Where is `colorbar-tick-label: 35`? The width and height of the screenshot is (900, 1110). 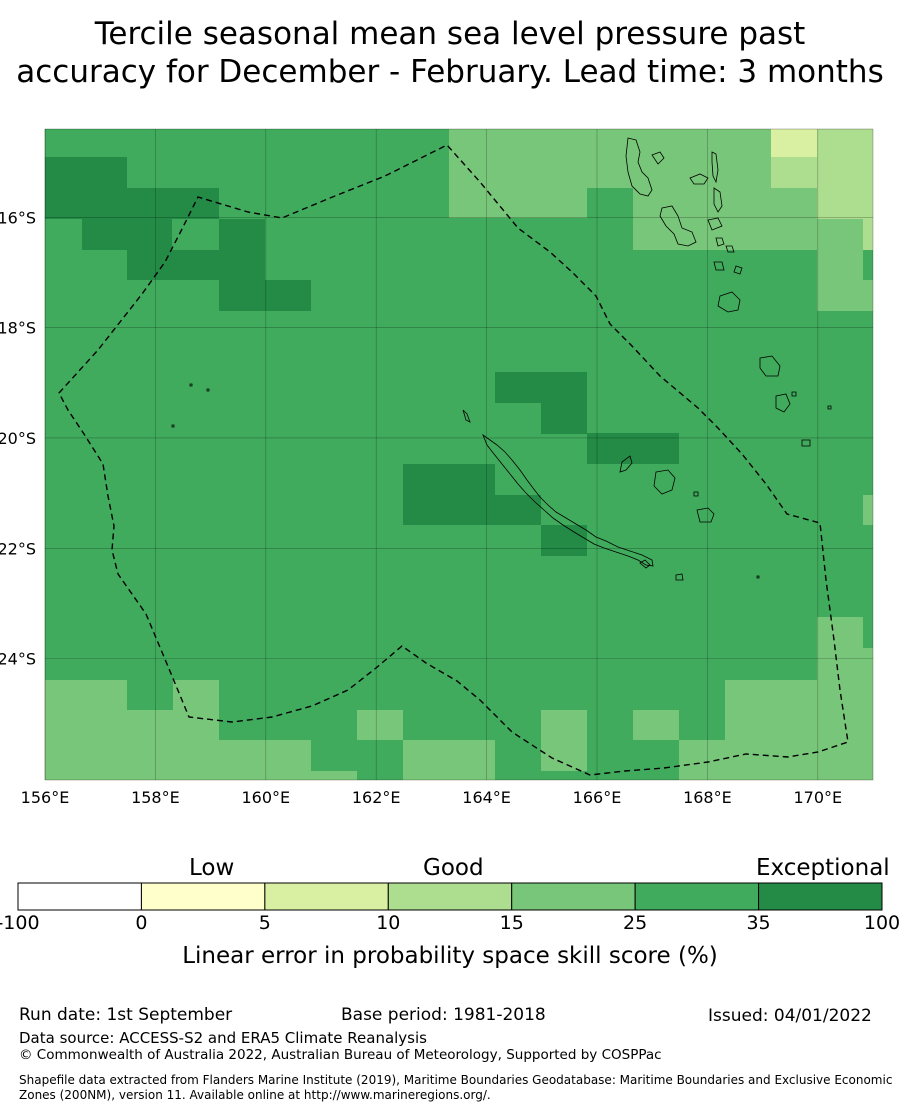 colorbar-tick-label: 35 is located at coordinates (758, 923).